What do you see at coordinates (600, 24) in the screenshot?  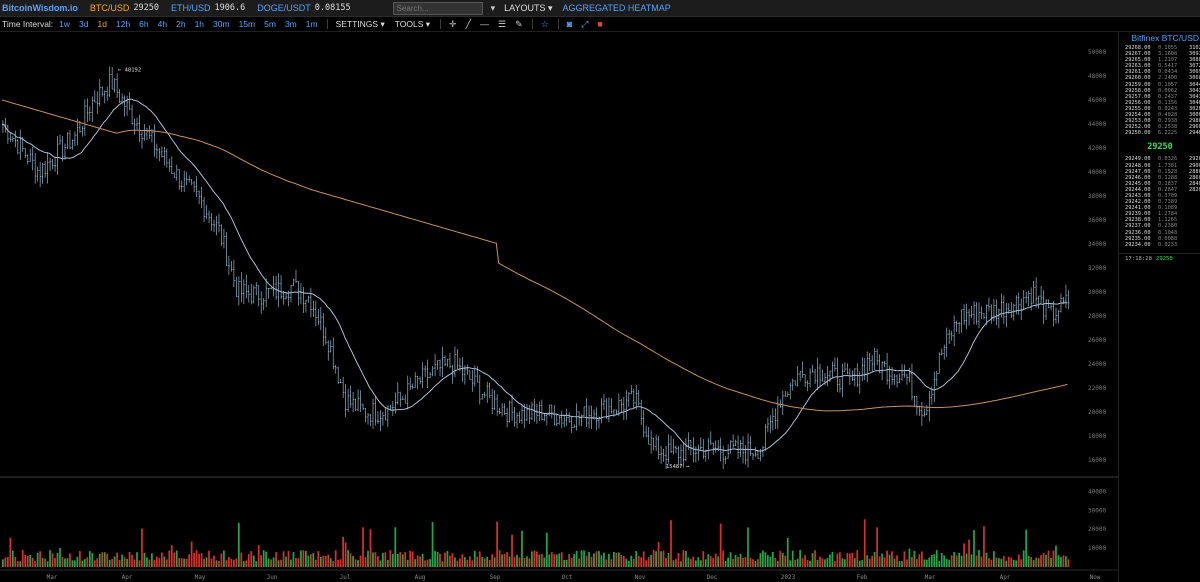 I see `delete-icon: ■` at bounding box center [600, 24].